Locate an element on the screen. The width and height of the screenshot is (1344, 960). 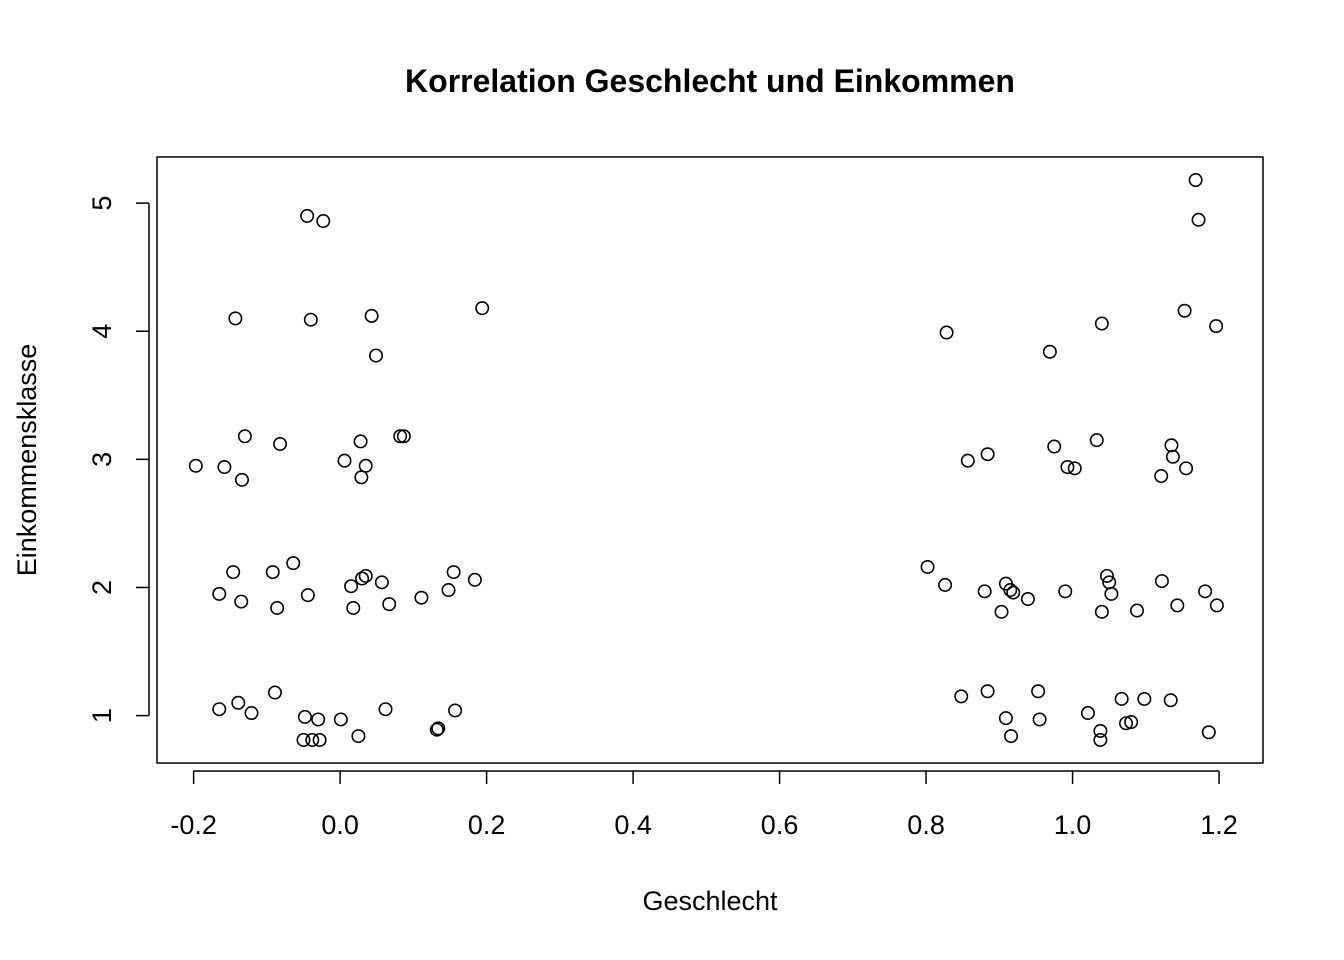
y-tick-label: 2 is located at coordinates (102, 587).